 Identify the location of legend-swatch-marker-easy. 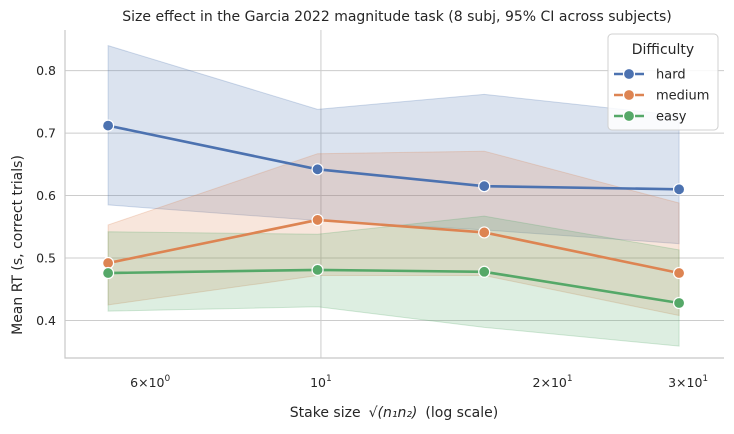
(629, 116).